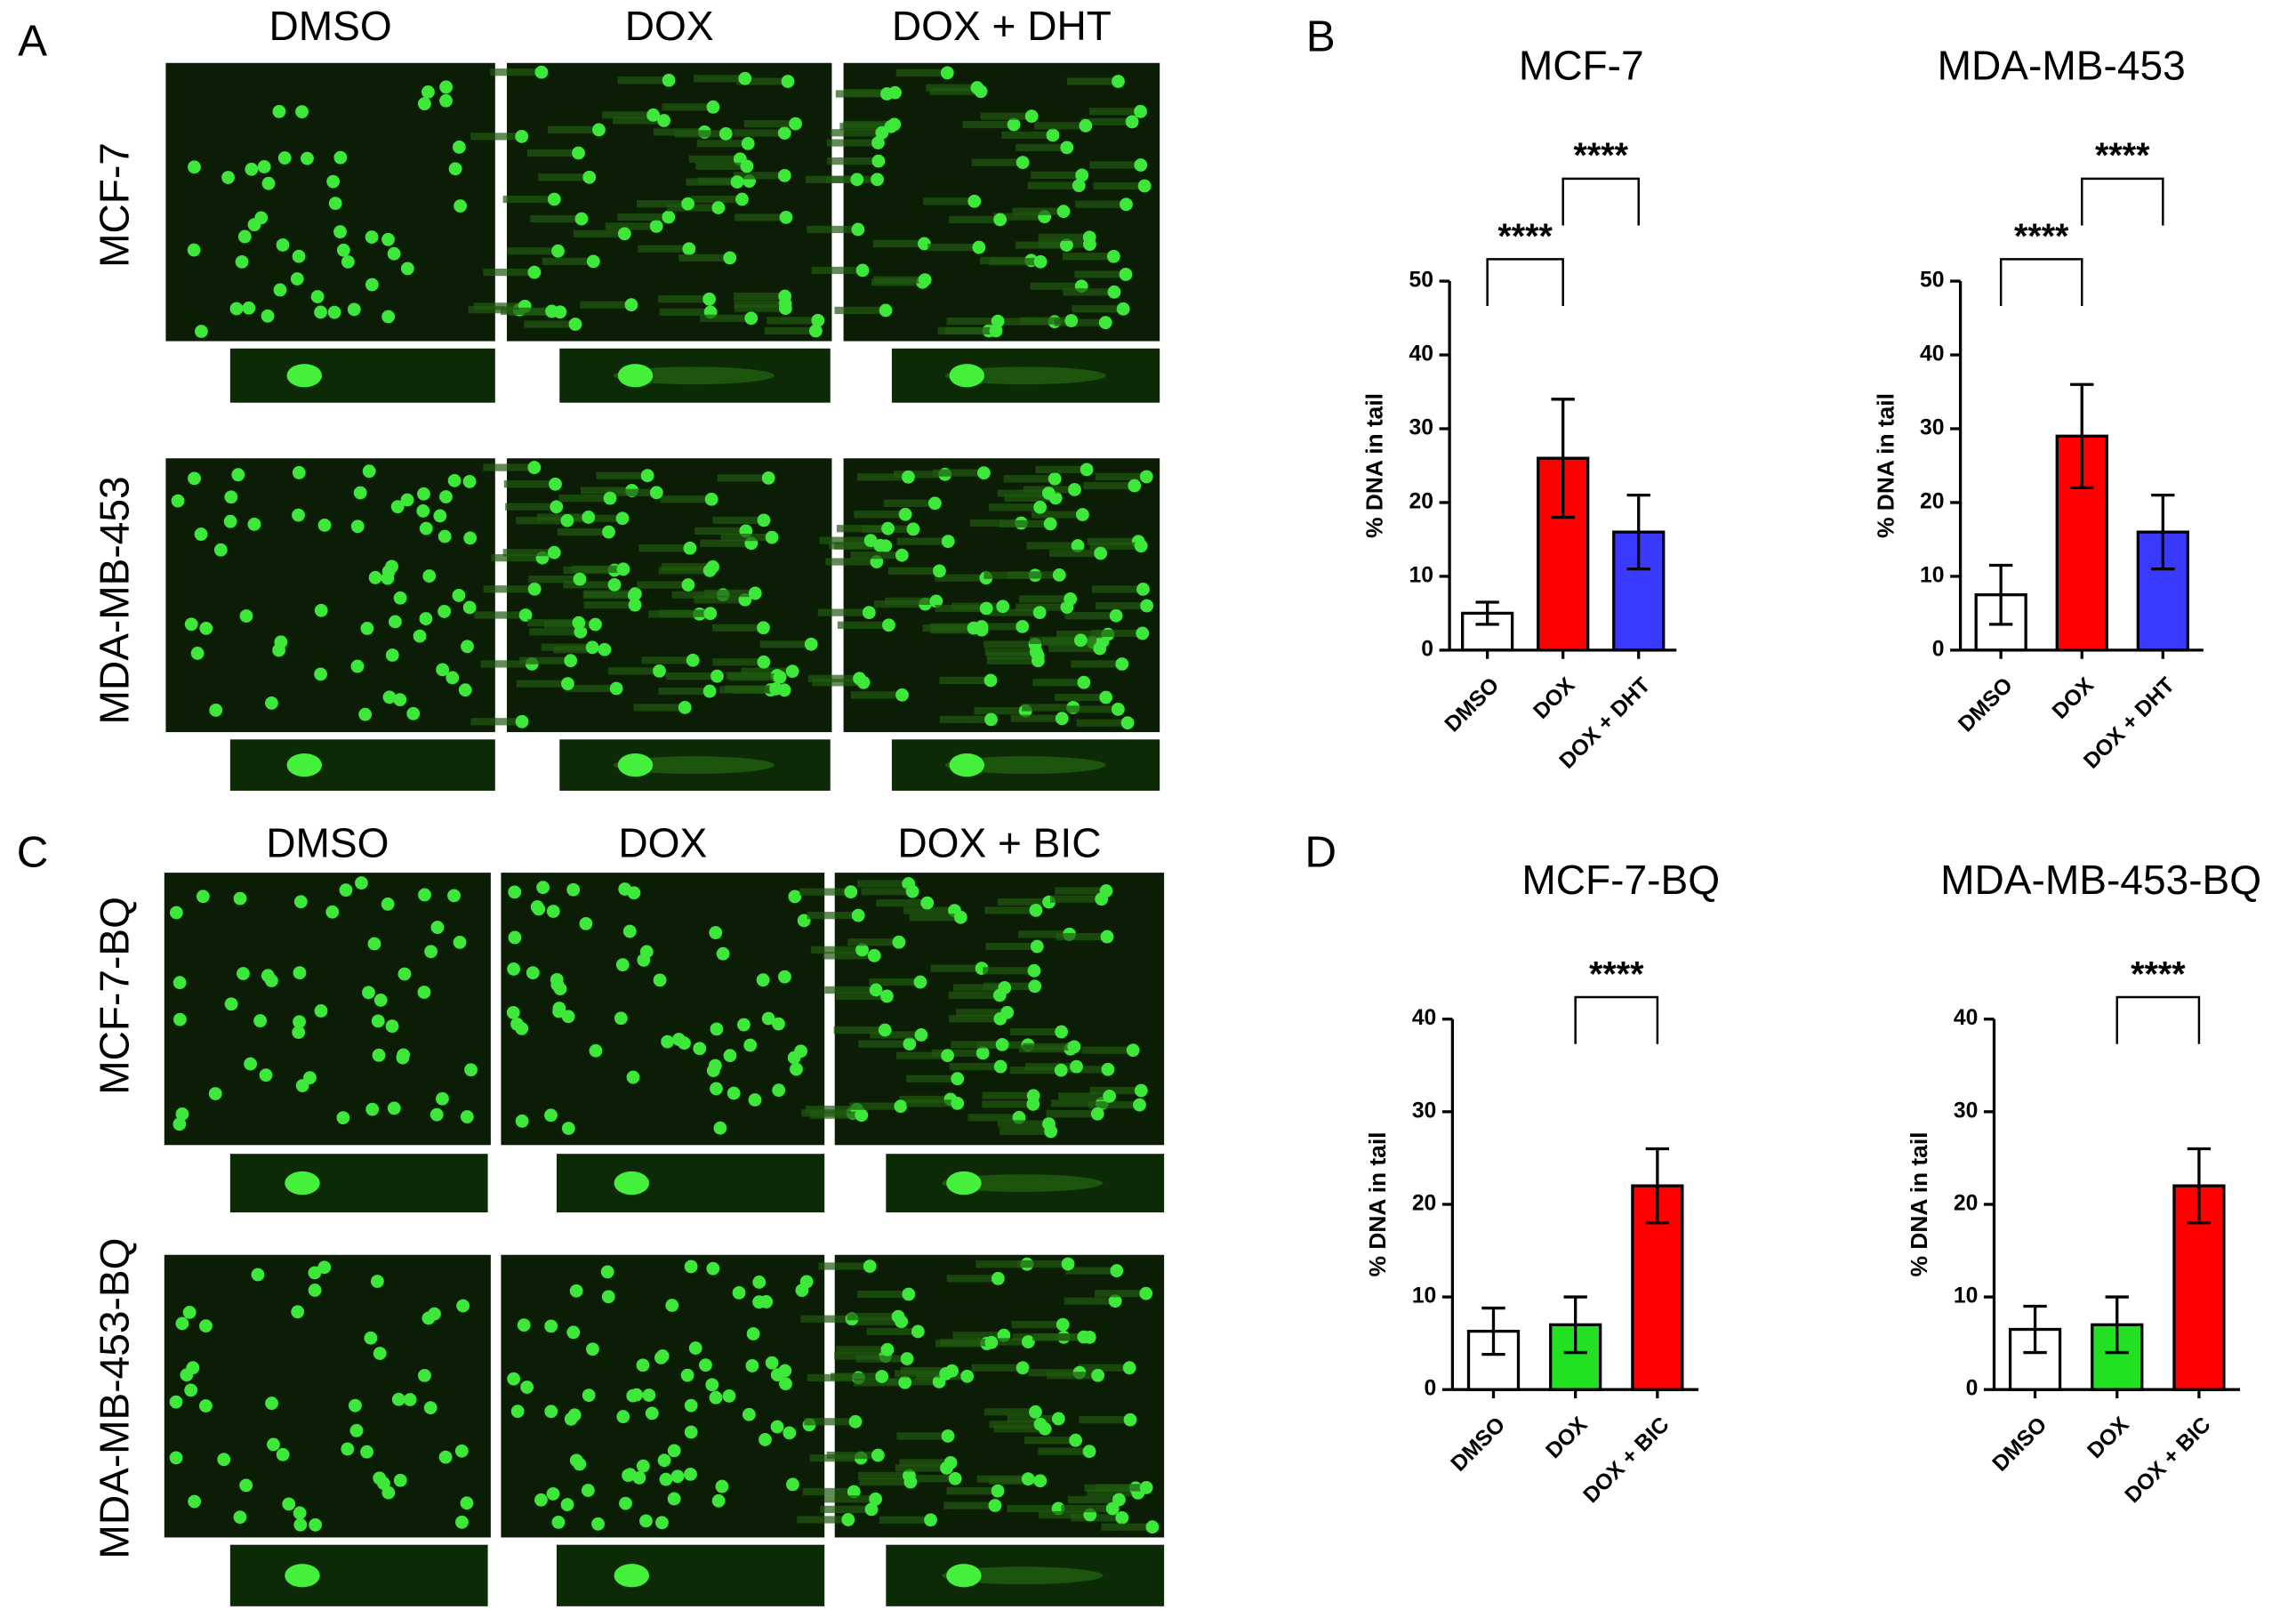 This screenshot has height=1618, width=2296. Describe the element at coordinates (999, 843) in the screenshot. I see `column-header: DOX + BIC` at that location.